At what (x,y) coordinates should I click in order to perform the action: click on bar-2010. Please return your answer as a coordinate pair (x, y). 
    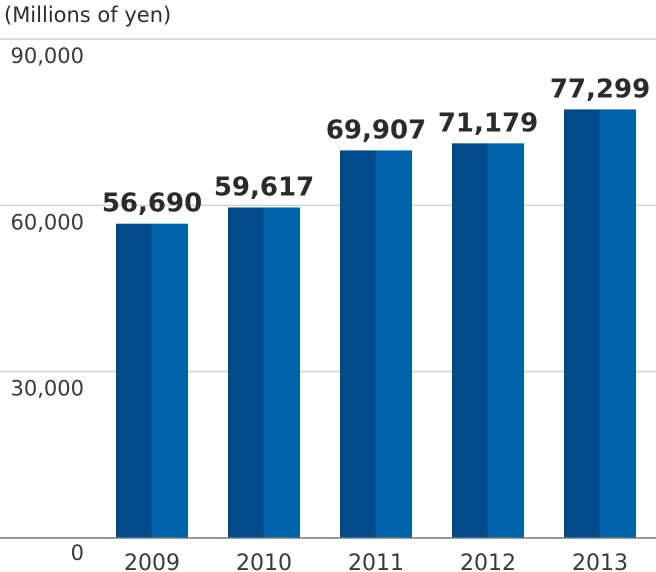
    Looking at the image, I should click on (264, 372).